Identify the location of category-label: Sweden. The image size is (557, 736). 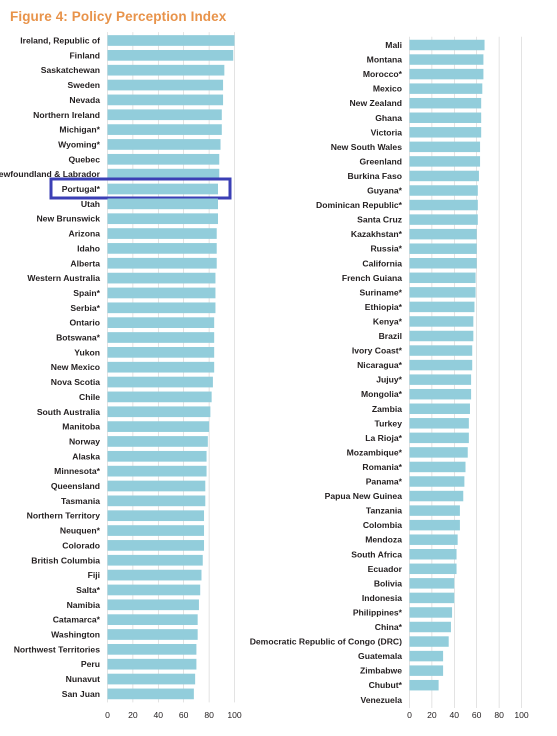
(84, 85).